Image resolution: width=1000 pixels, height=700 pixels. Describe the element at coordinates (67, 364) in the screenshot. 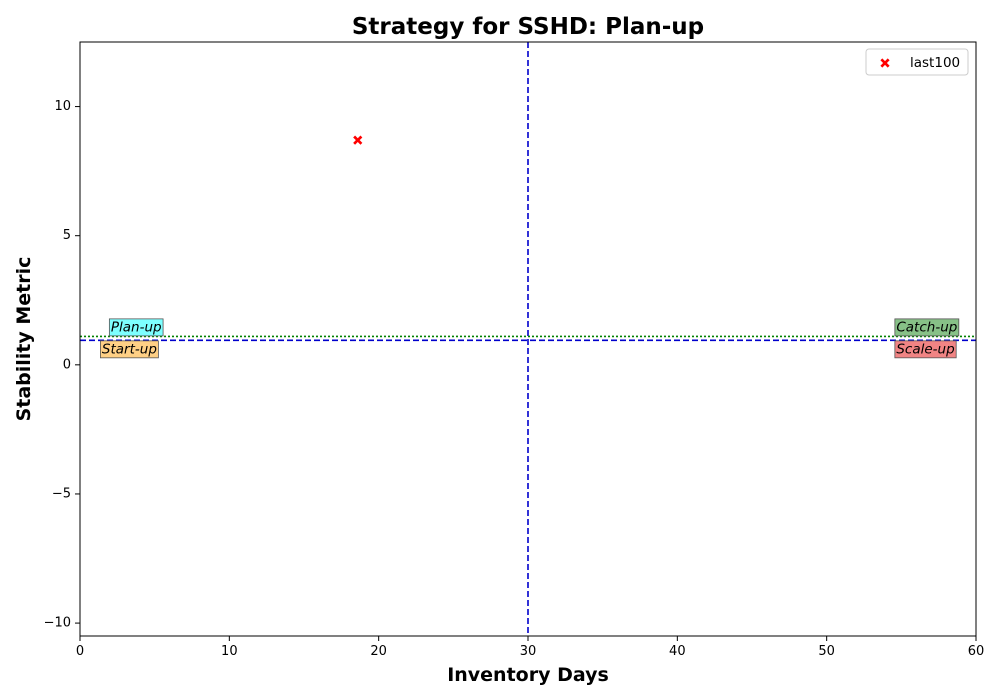

I see `y-tick-label: 0` at that location.